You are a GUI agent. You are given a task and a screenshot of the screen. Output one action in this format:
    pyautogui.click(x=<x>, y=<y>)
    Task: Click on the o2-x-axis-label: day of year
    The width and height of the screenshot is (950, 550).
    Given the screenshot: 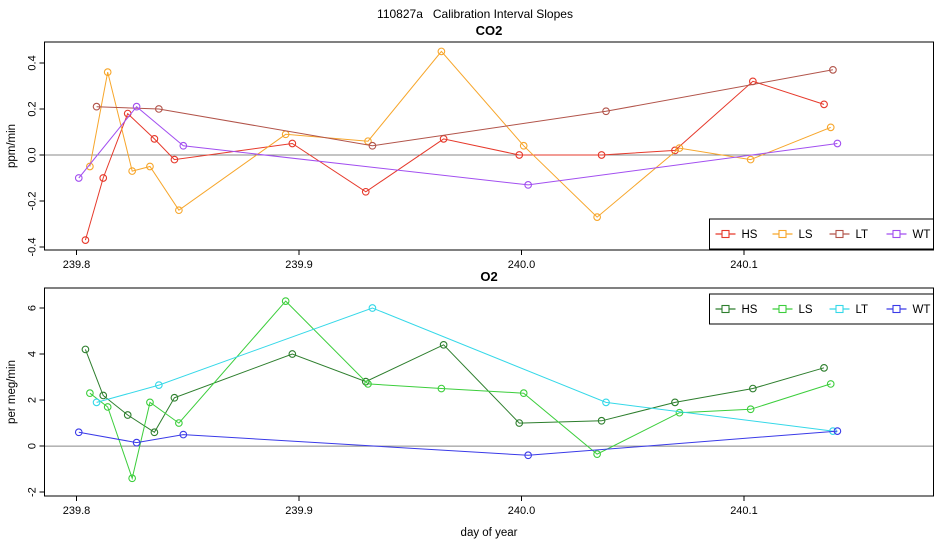 What is the action you would take?
    pyautogui.click(x=489, y=533)
    